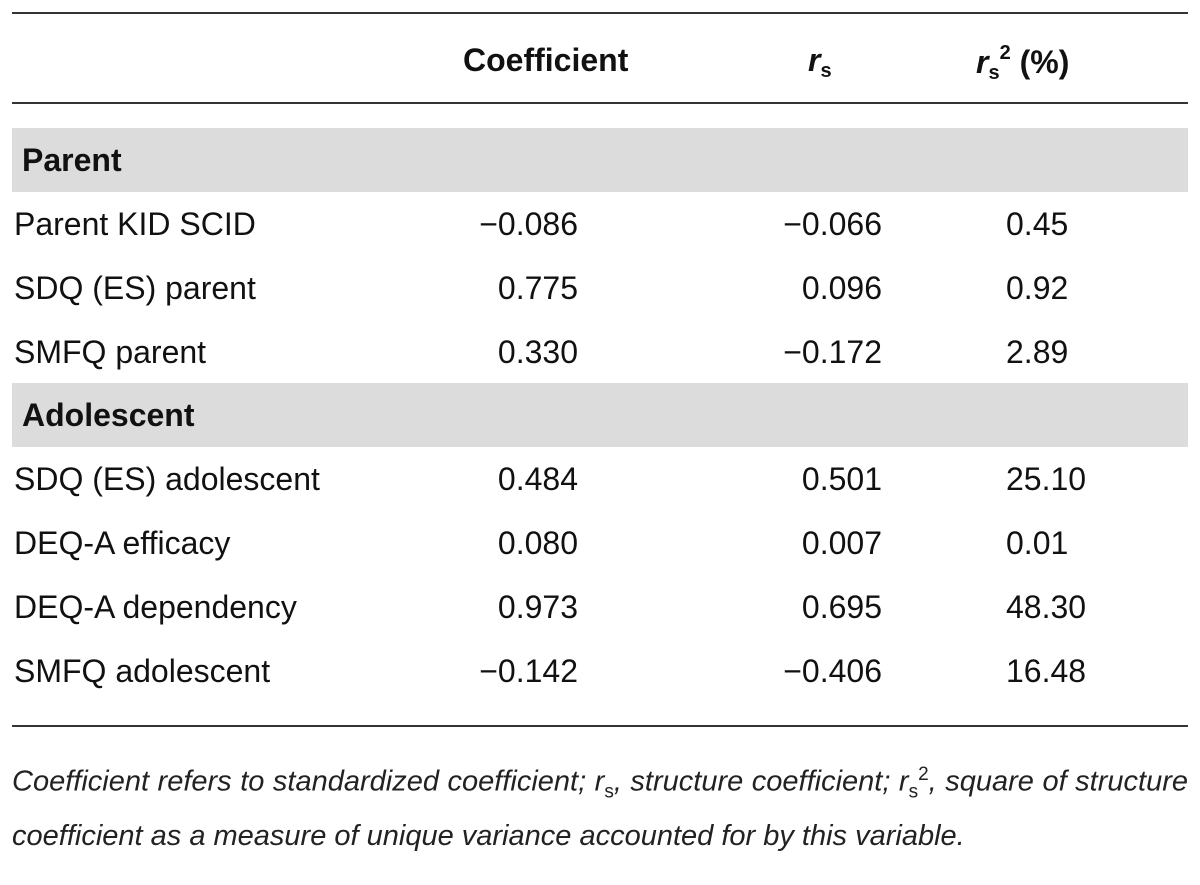 Image resolution: width=1200 pixels, height=885 pixels. Describe the element at coordinates (832, 224) in the screenshot. I see `rs-value: −0.066` at that location.